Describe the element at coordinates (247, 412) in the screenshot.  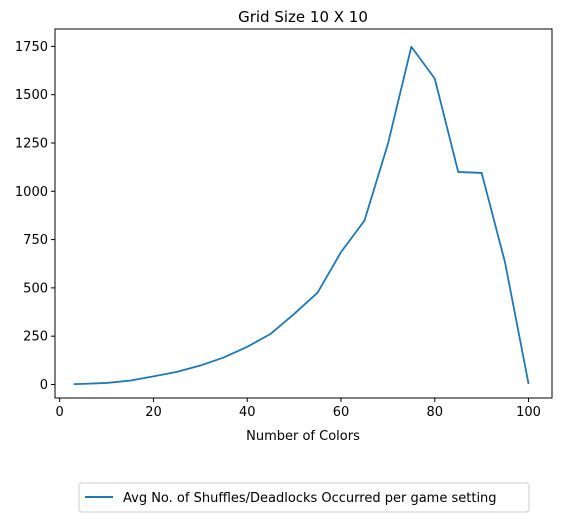
I see `x-tick-label: 40` at that location.